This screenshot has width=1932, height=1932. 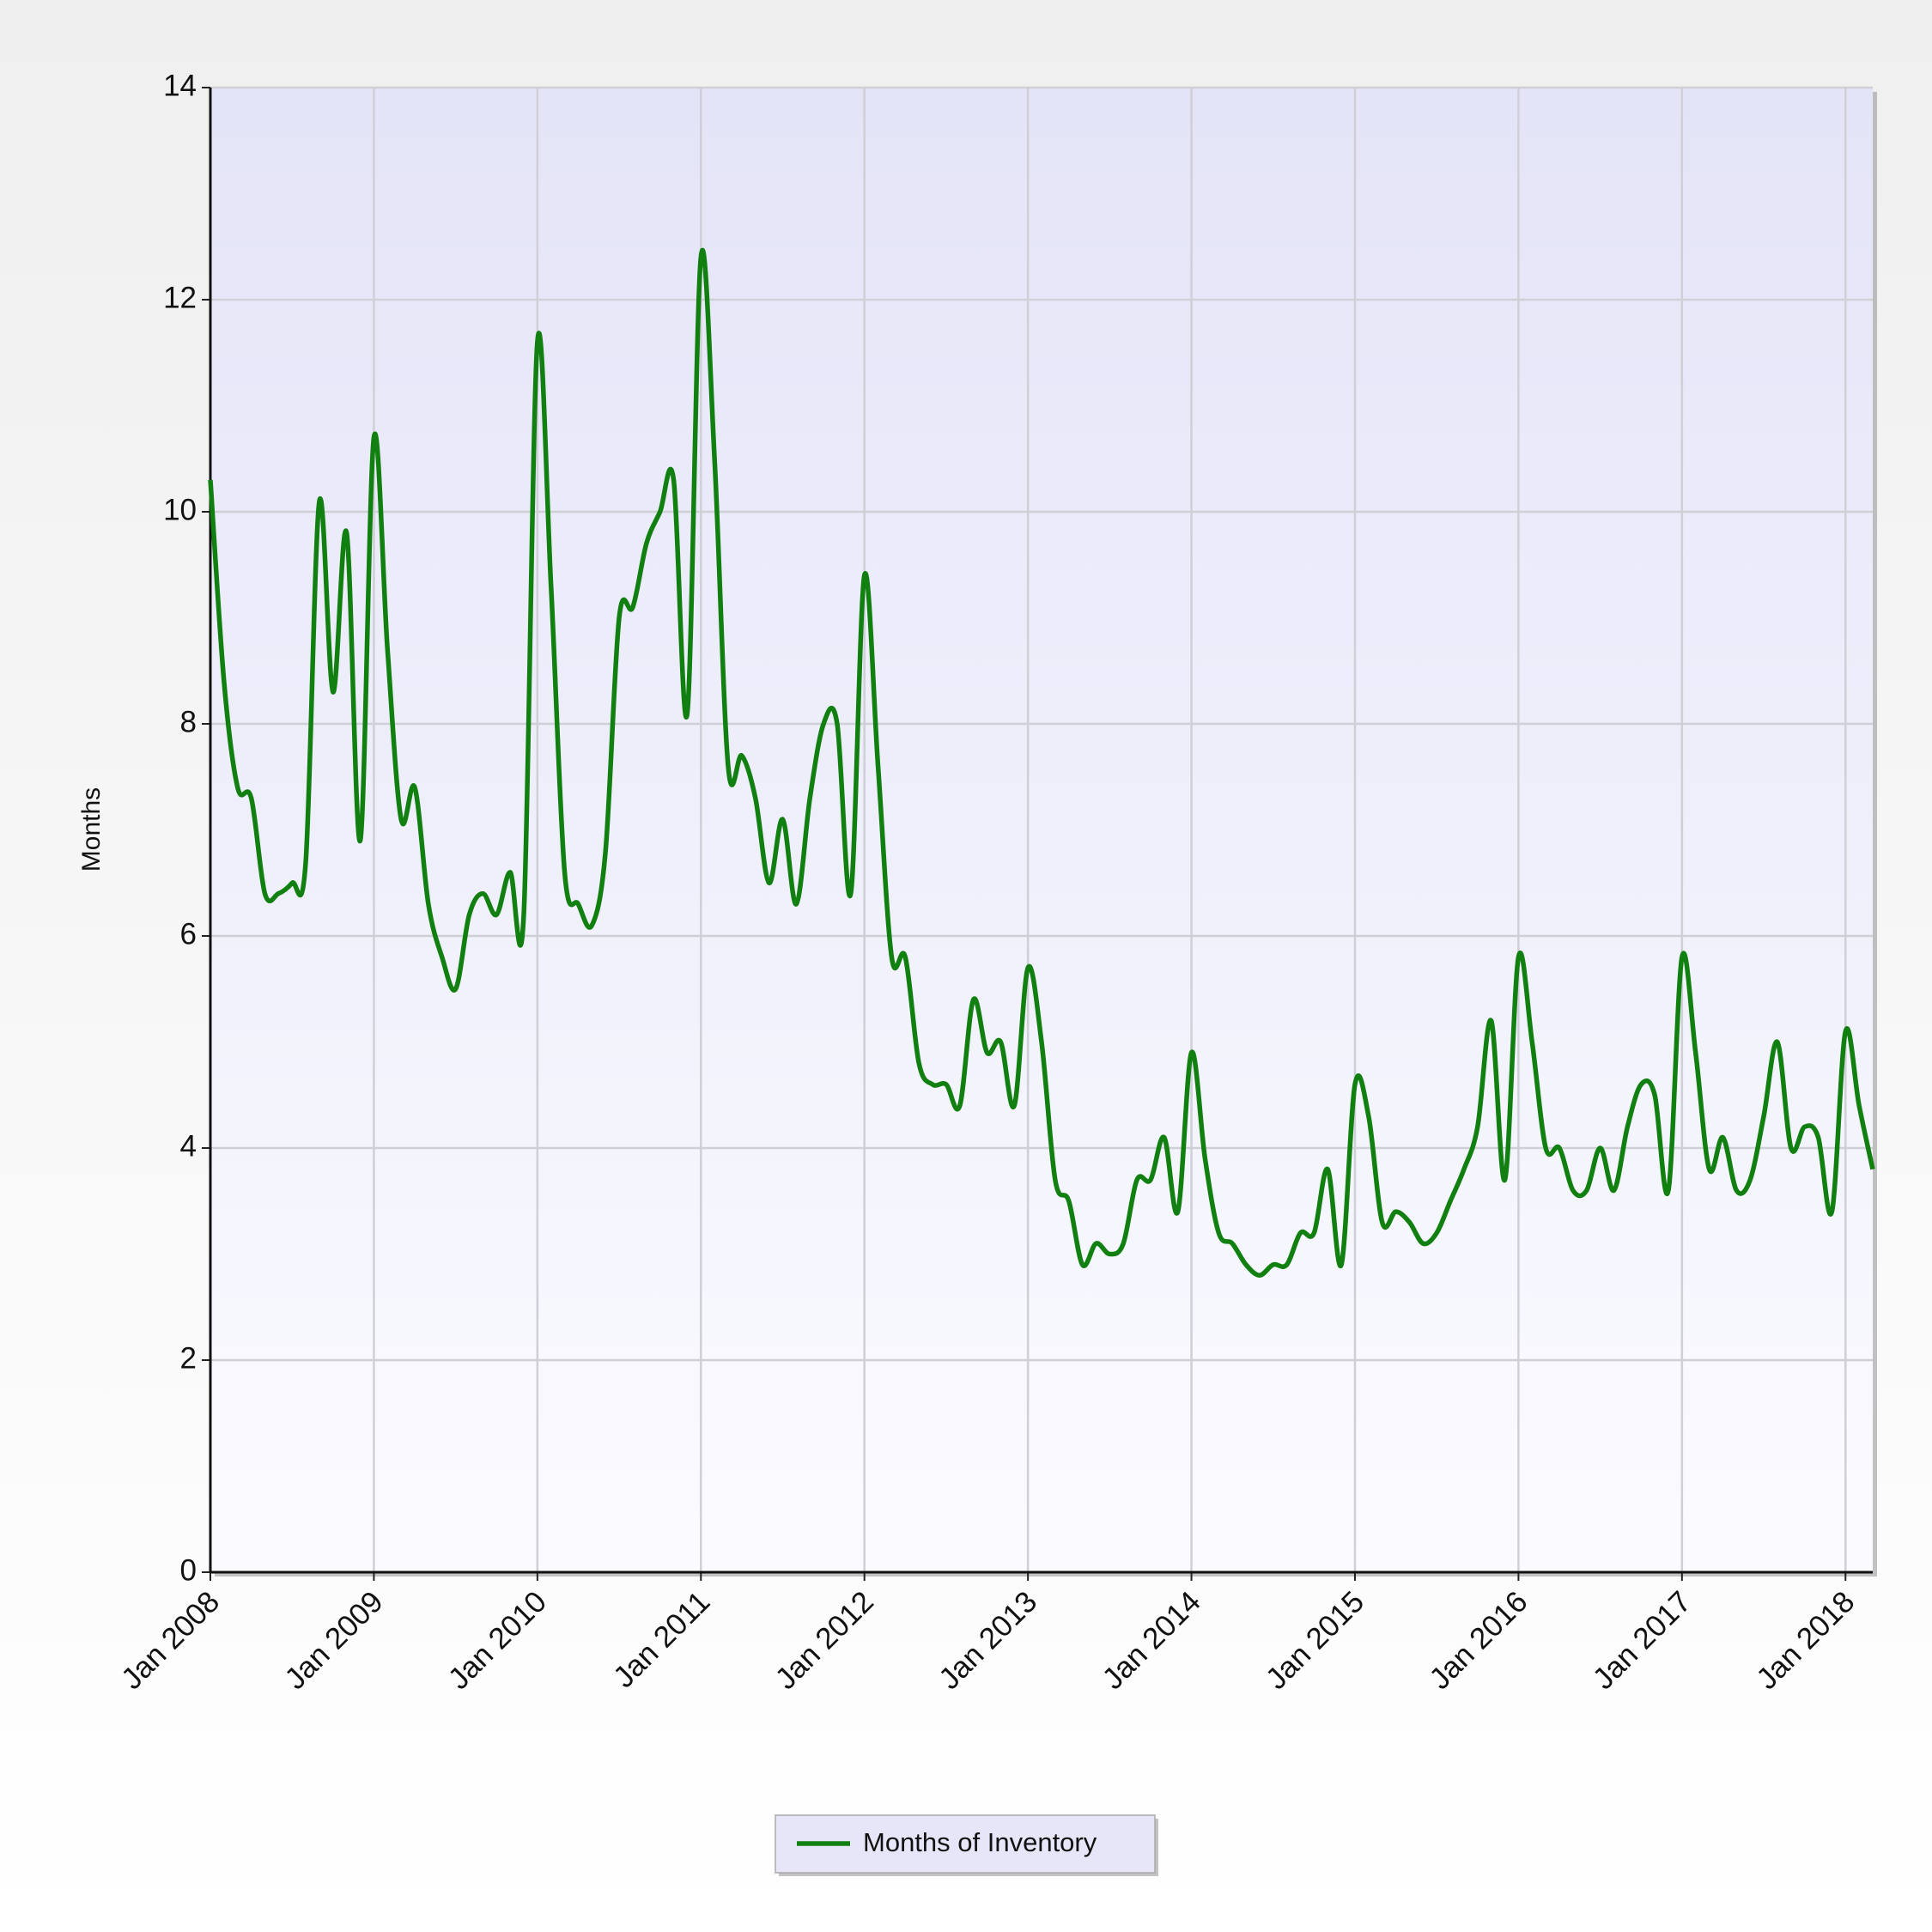 What do you see at coordinates (980, 1842) in the screenshot?
I see `legend-label: Months of Inventory` at bounding box center [980, 1842].